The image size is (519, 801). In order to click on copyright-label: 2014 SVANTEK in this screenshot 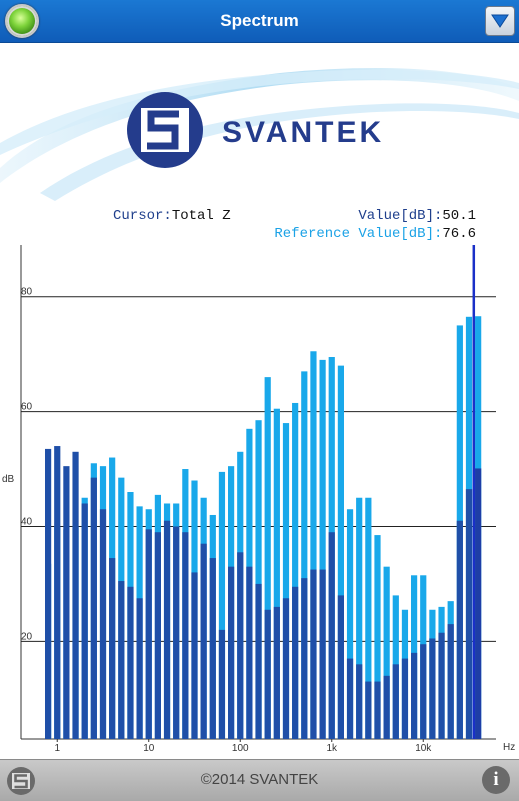, I will do `click(265, 779)`.